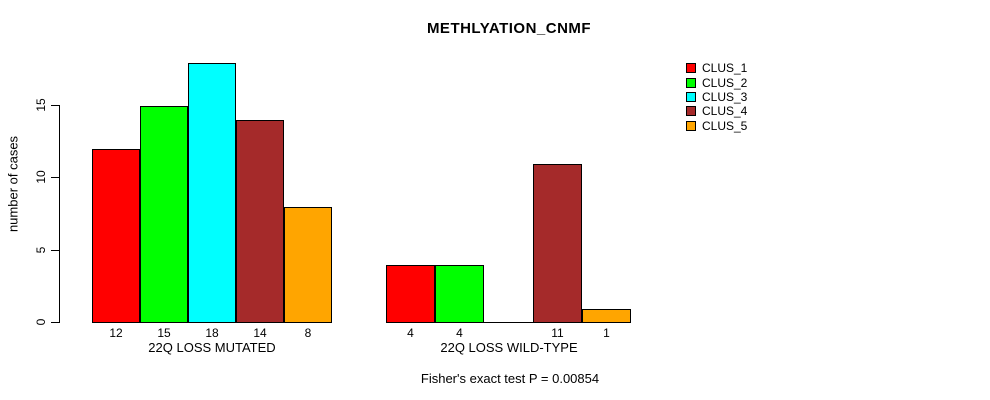 Image resolution: width=990 pixels, height=400 pixels. Describe the element at coordinates (212, 333) in the screenshot. I see `bar-value-label: 18` at that location.